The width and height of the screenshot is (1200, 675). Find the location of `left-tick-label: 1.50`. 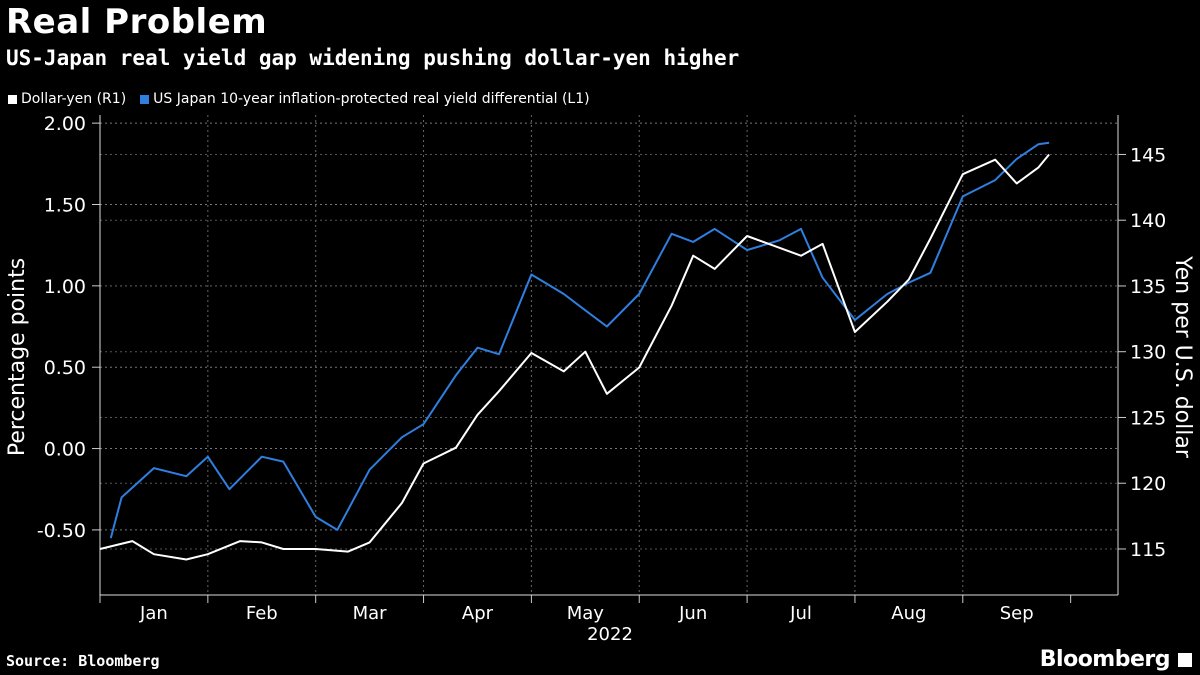

left-tick-label: 1.50 is located at coordinates (65, 205).